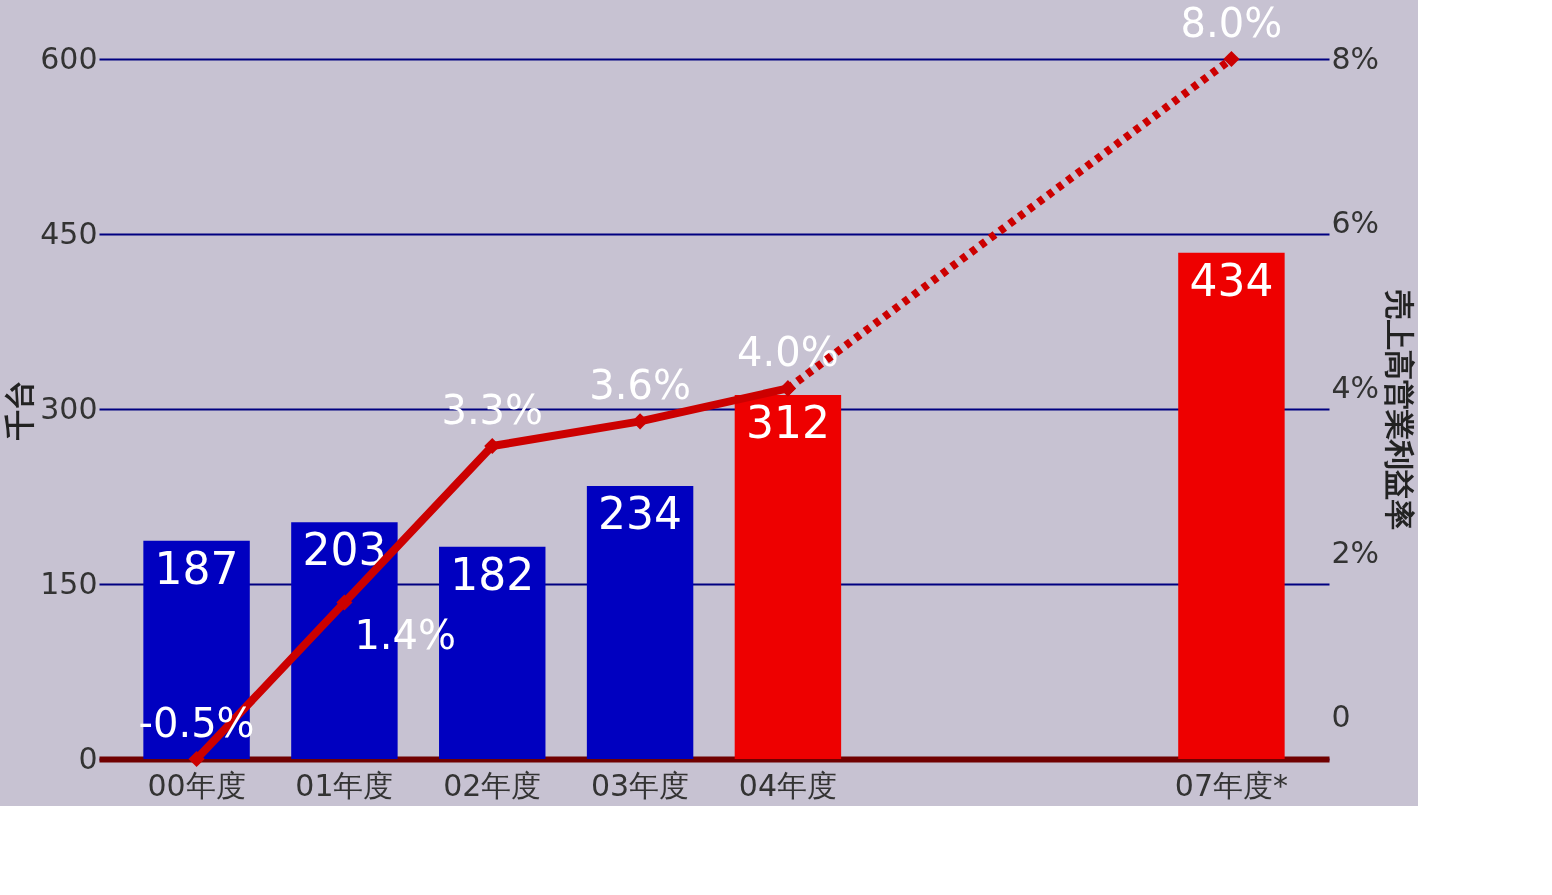 The height and width of the screenshot is (895, 1552). Describe the element at coordinates (492, 785) in the screenshot. I see `x-tick-label: 02年度` at that location.